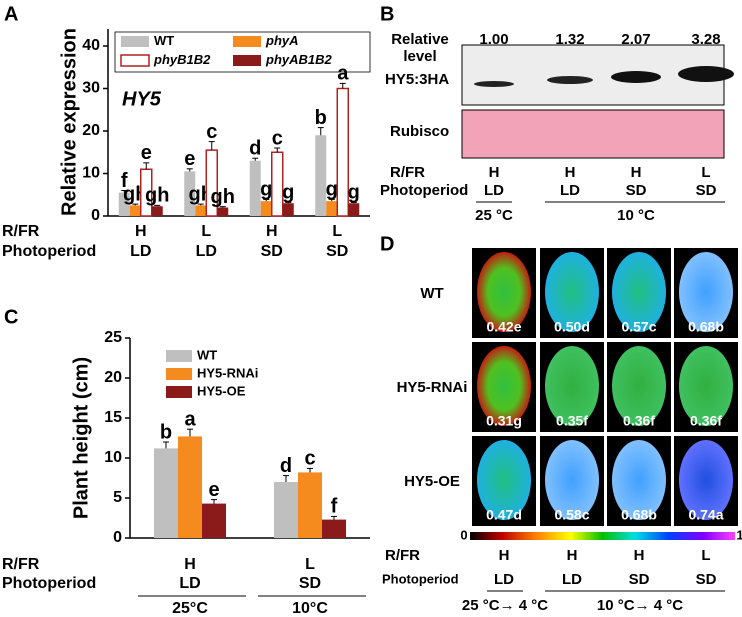 This screenshot has height=617, width=742. Describe the element at coordinates (321, 118) in the screenshot. I see `significance-letter: b` at that location.